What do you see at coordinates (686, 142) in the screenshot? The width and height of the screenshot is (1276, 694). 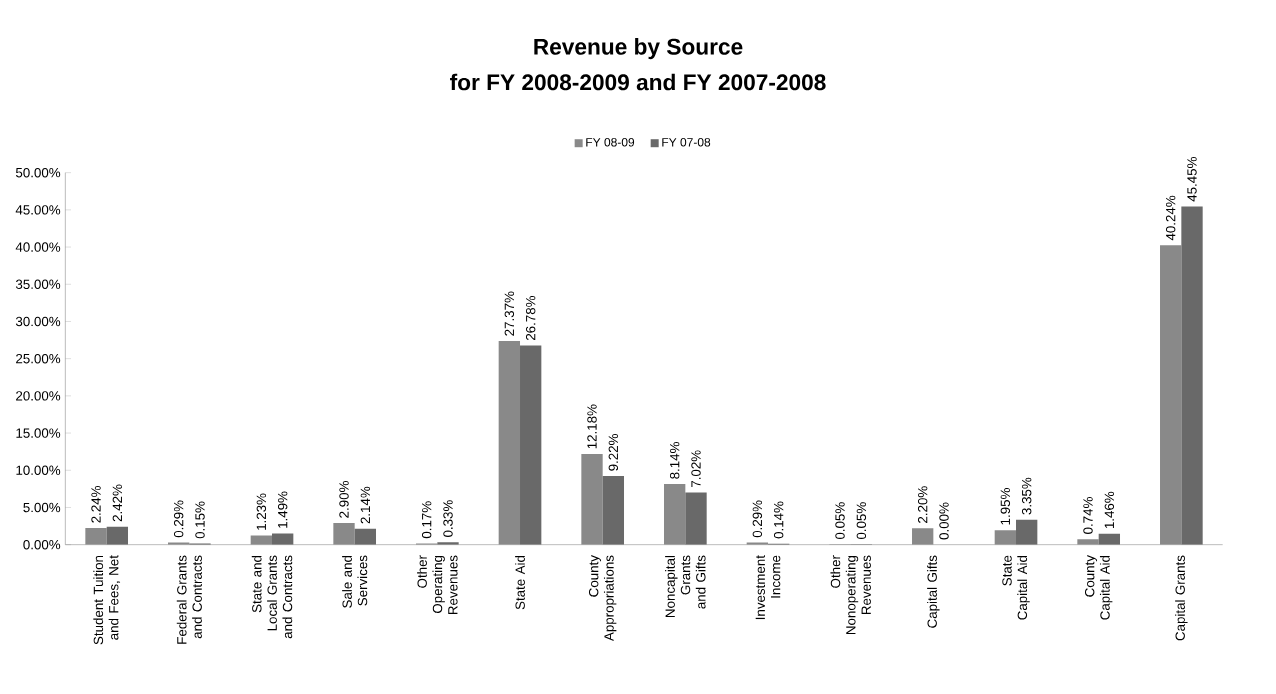 I see `legend-label: FY 07-08` at bounding box center [686, 142].